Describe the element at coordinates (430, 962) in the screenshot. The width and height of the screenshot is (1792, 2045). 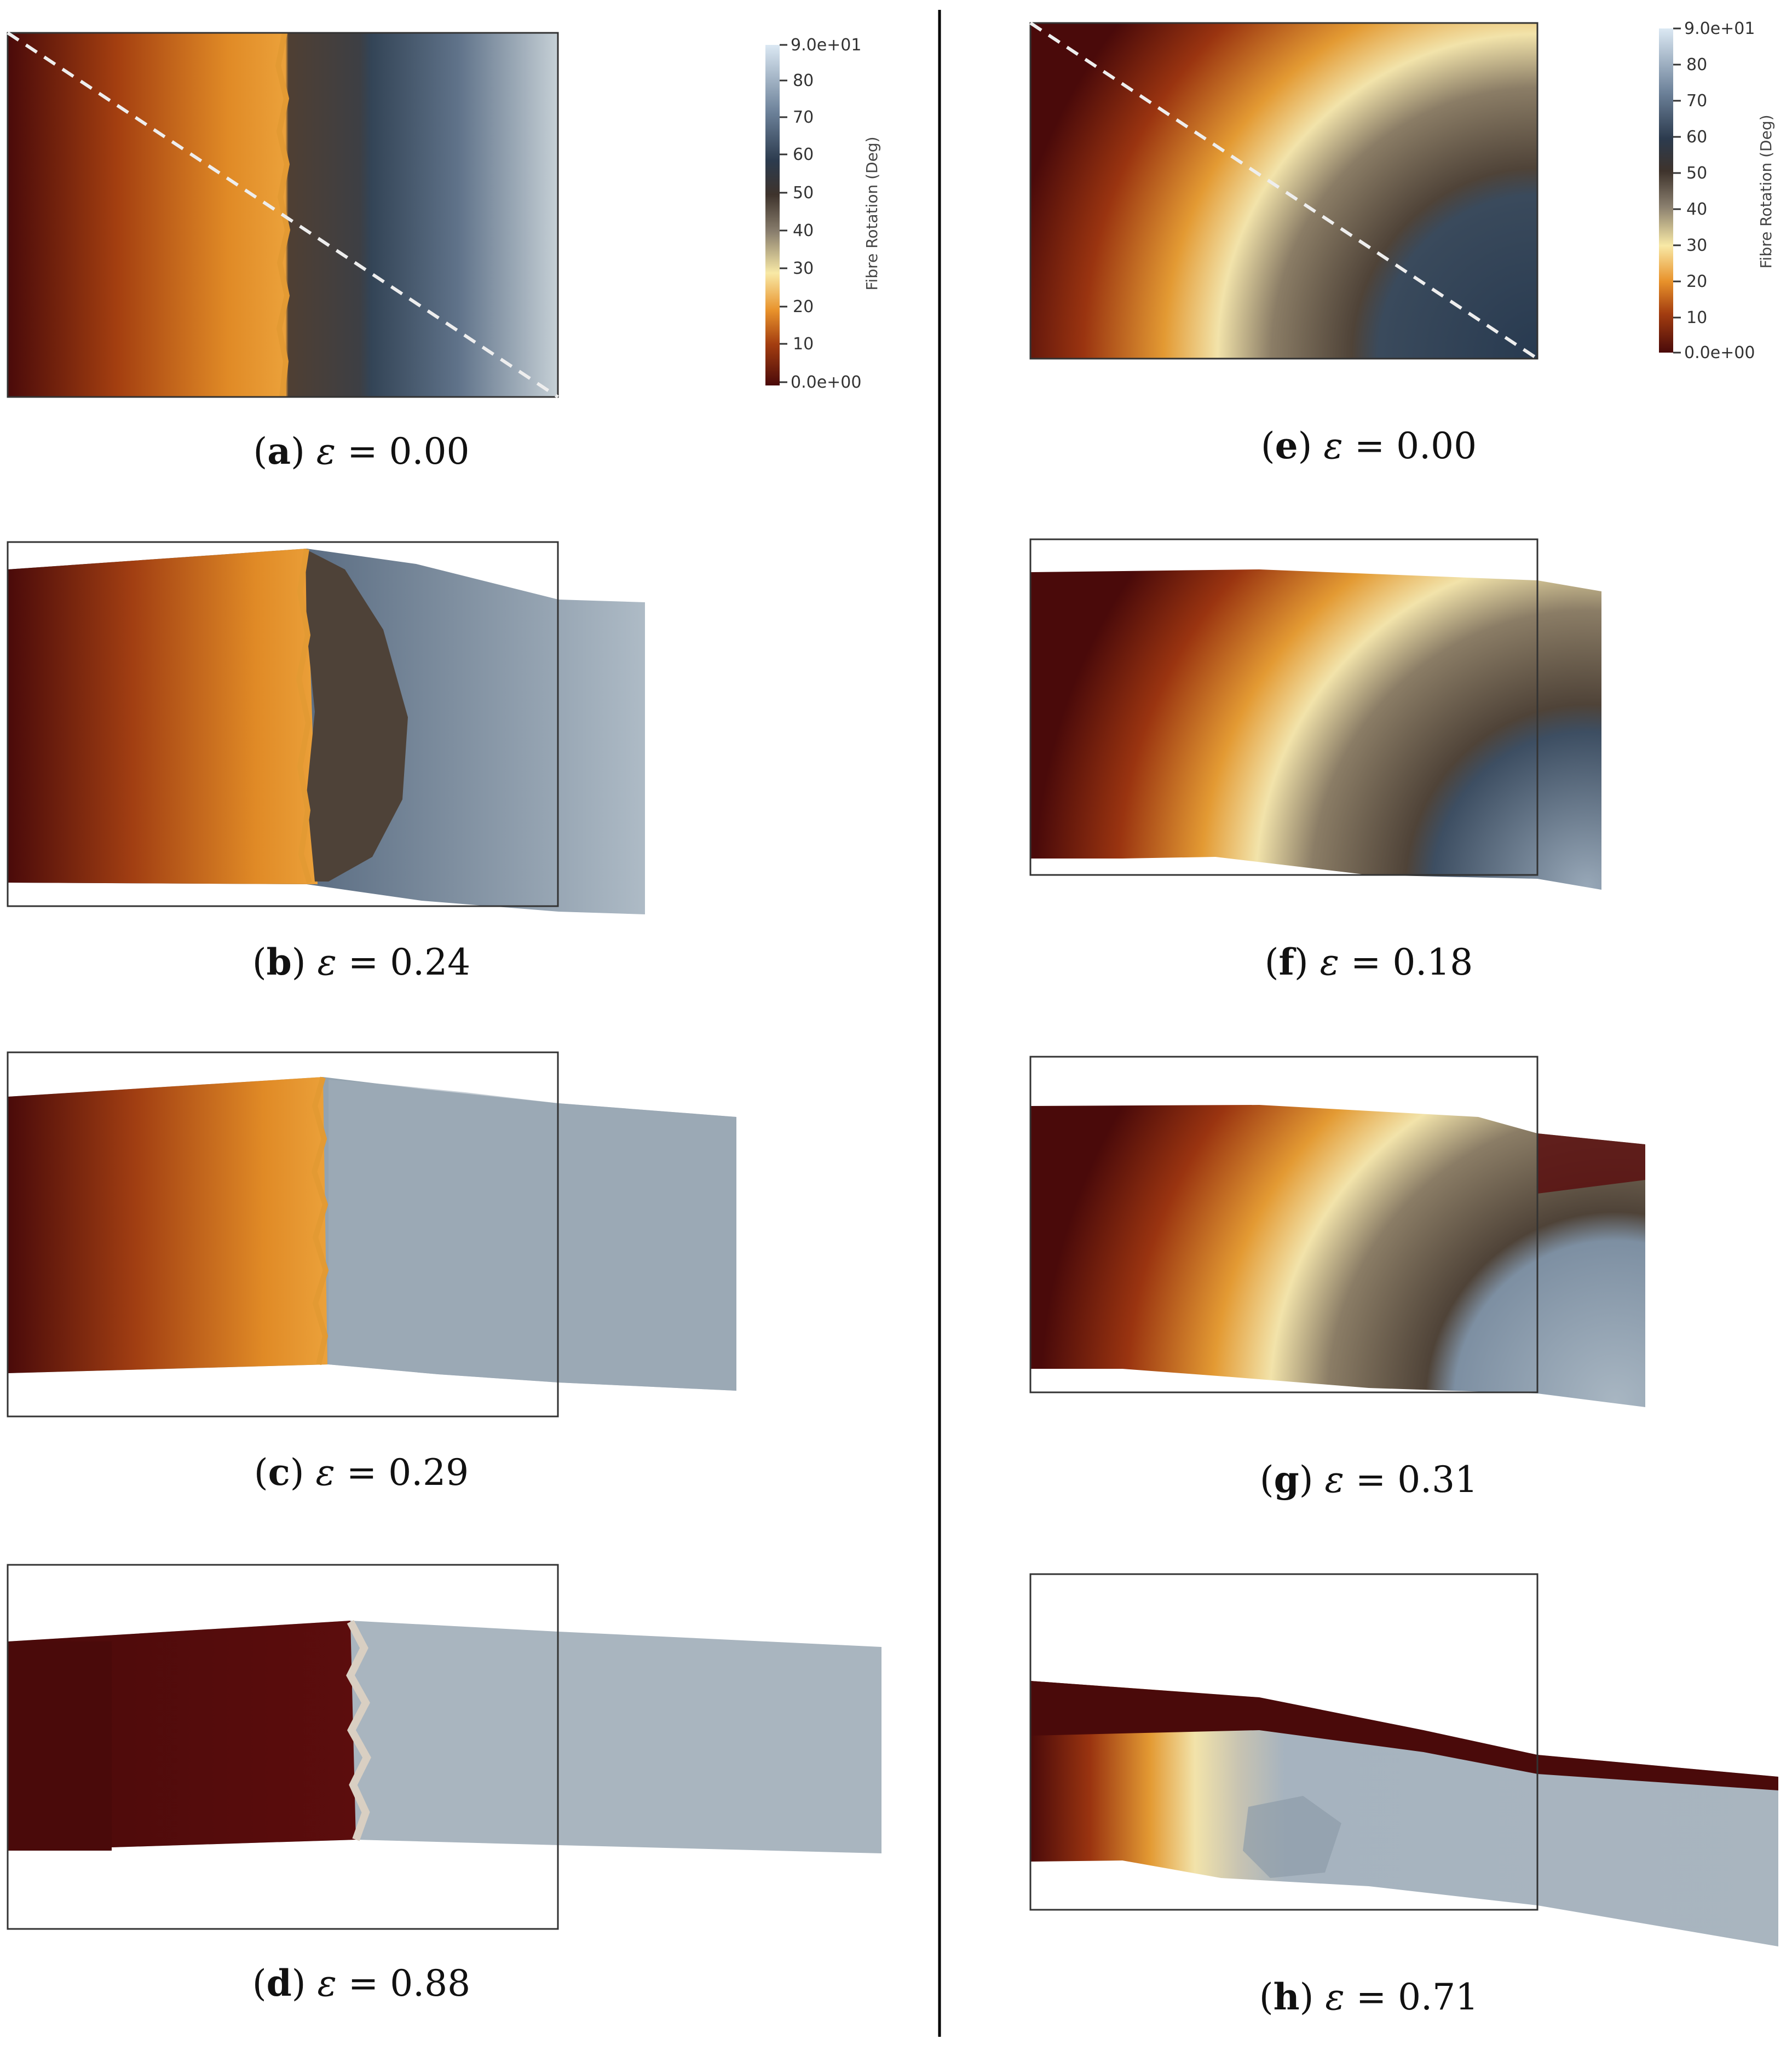
I see `caption-b-value: 0.24` at that location.